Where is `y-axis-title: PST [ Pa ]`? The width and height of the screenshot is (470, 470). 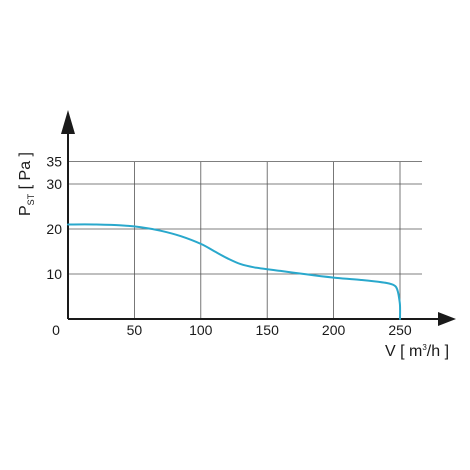
y-axis-title: PST [ Pa ] is located at coordinates (26, 184).